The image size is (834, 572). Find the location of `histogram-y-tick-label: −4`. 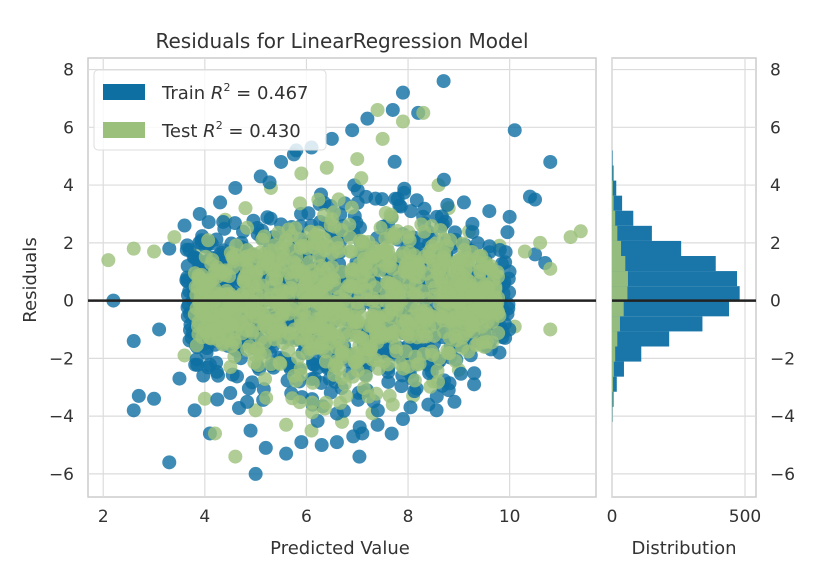

histogram-y-tick-label: −4 is located at coordinates (782, 417).